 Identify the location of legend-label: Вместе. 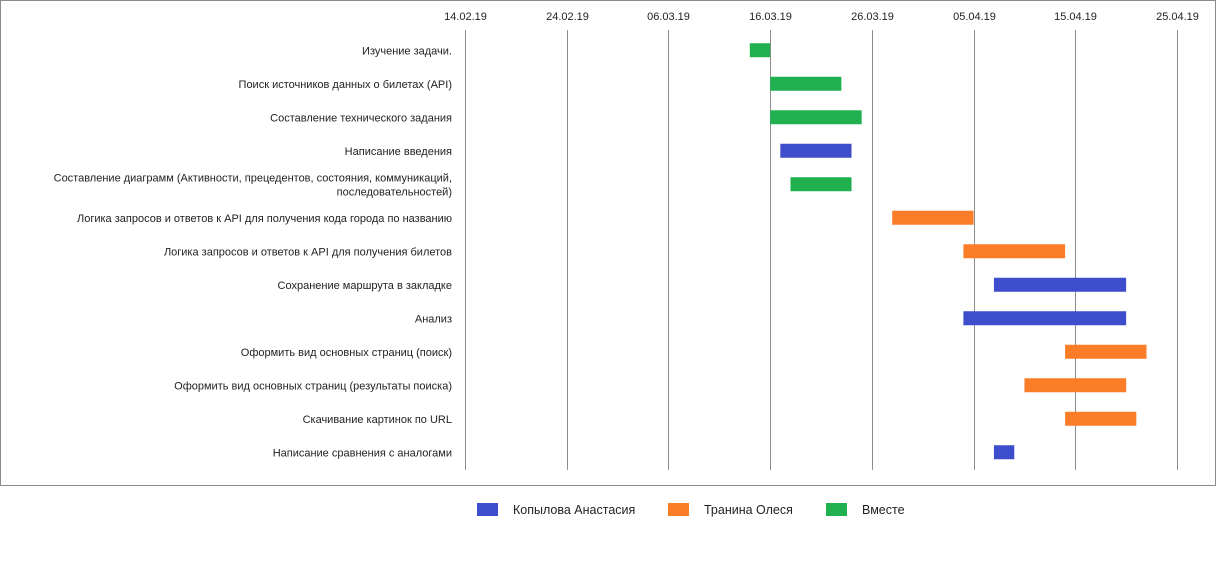
(883, 510).